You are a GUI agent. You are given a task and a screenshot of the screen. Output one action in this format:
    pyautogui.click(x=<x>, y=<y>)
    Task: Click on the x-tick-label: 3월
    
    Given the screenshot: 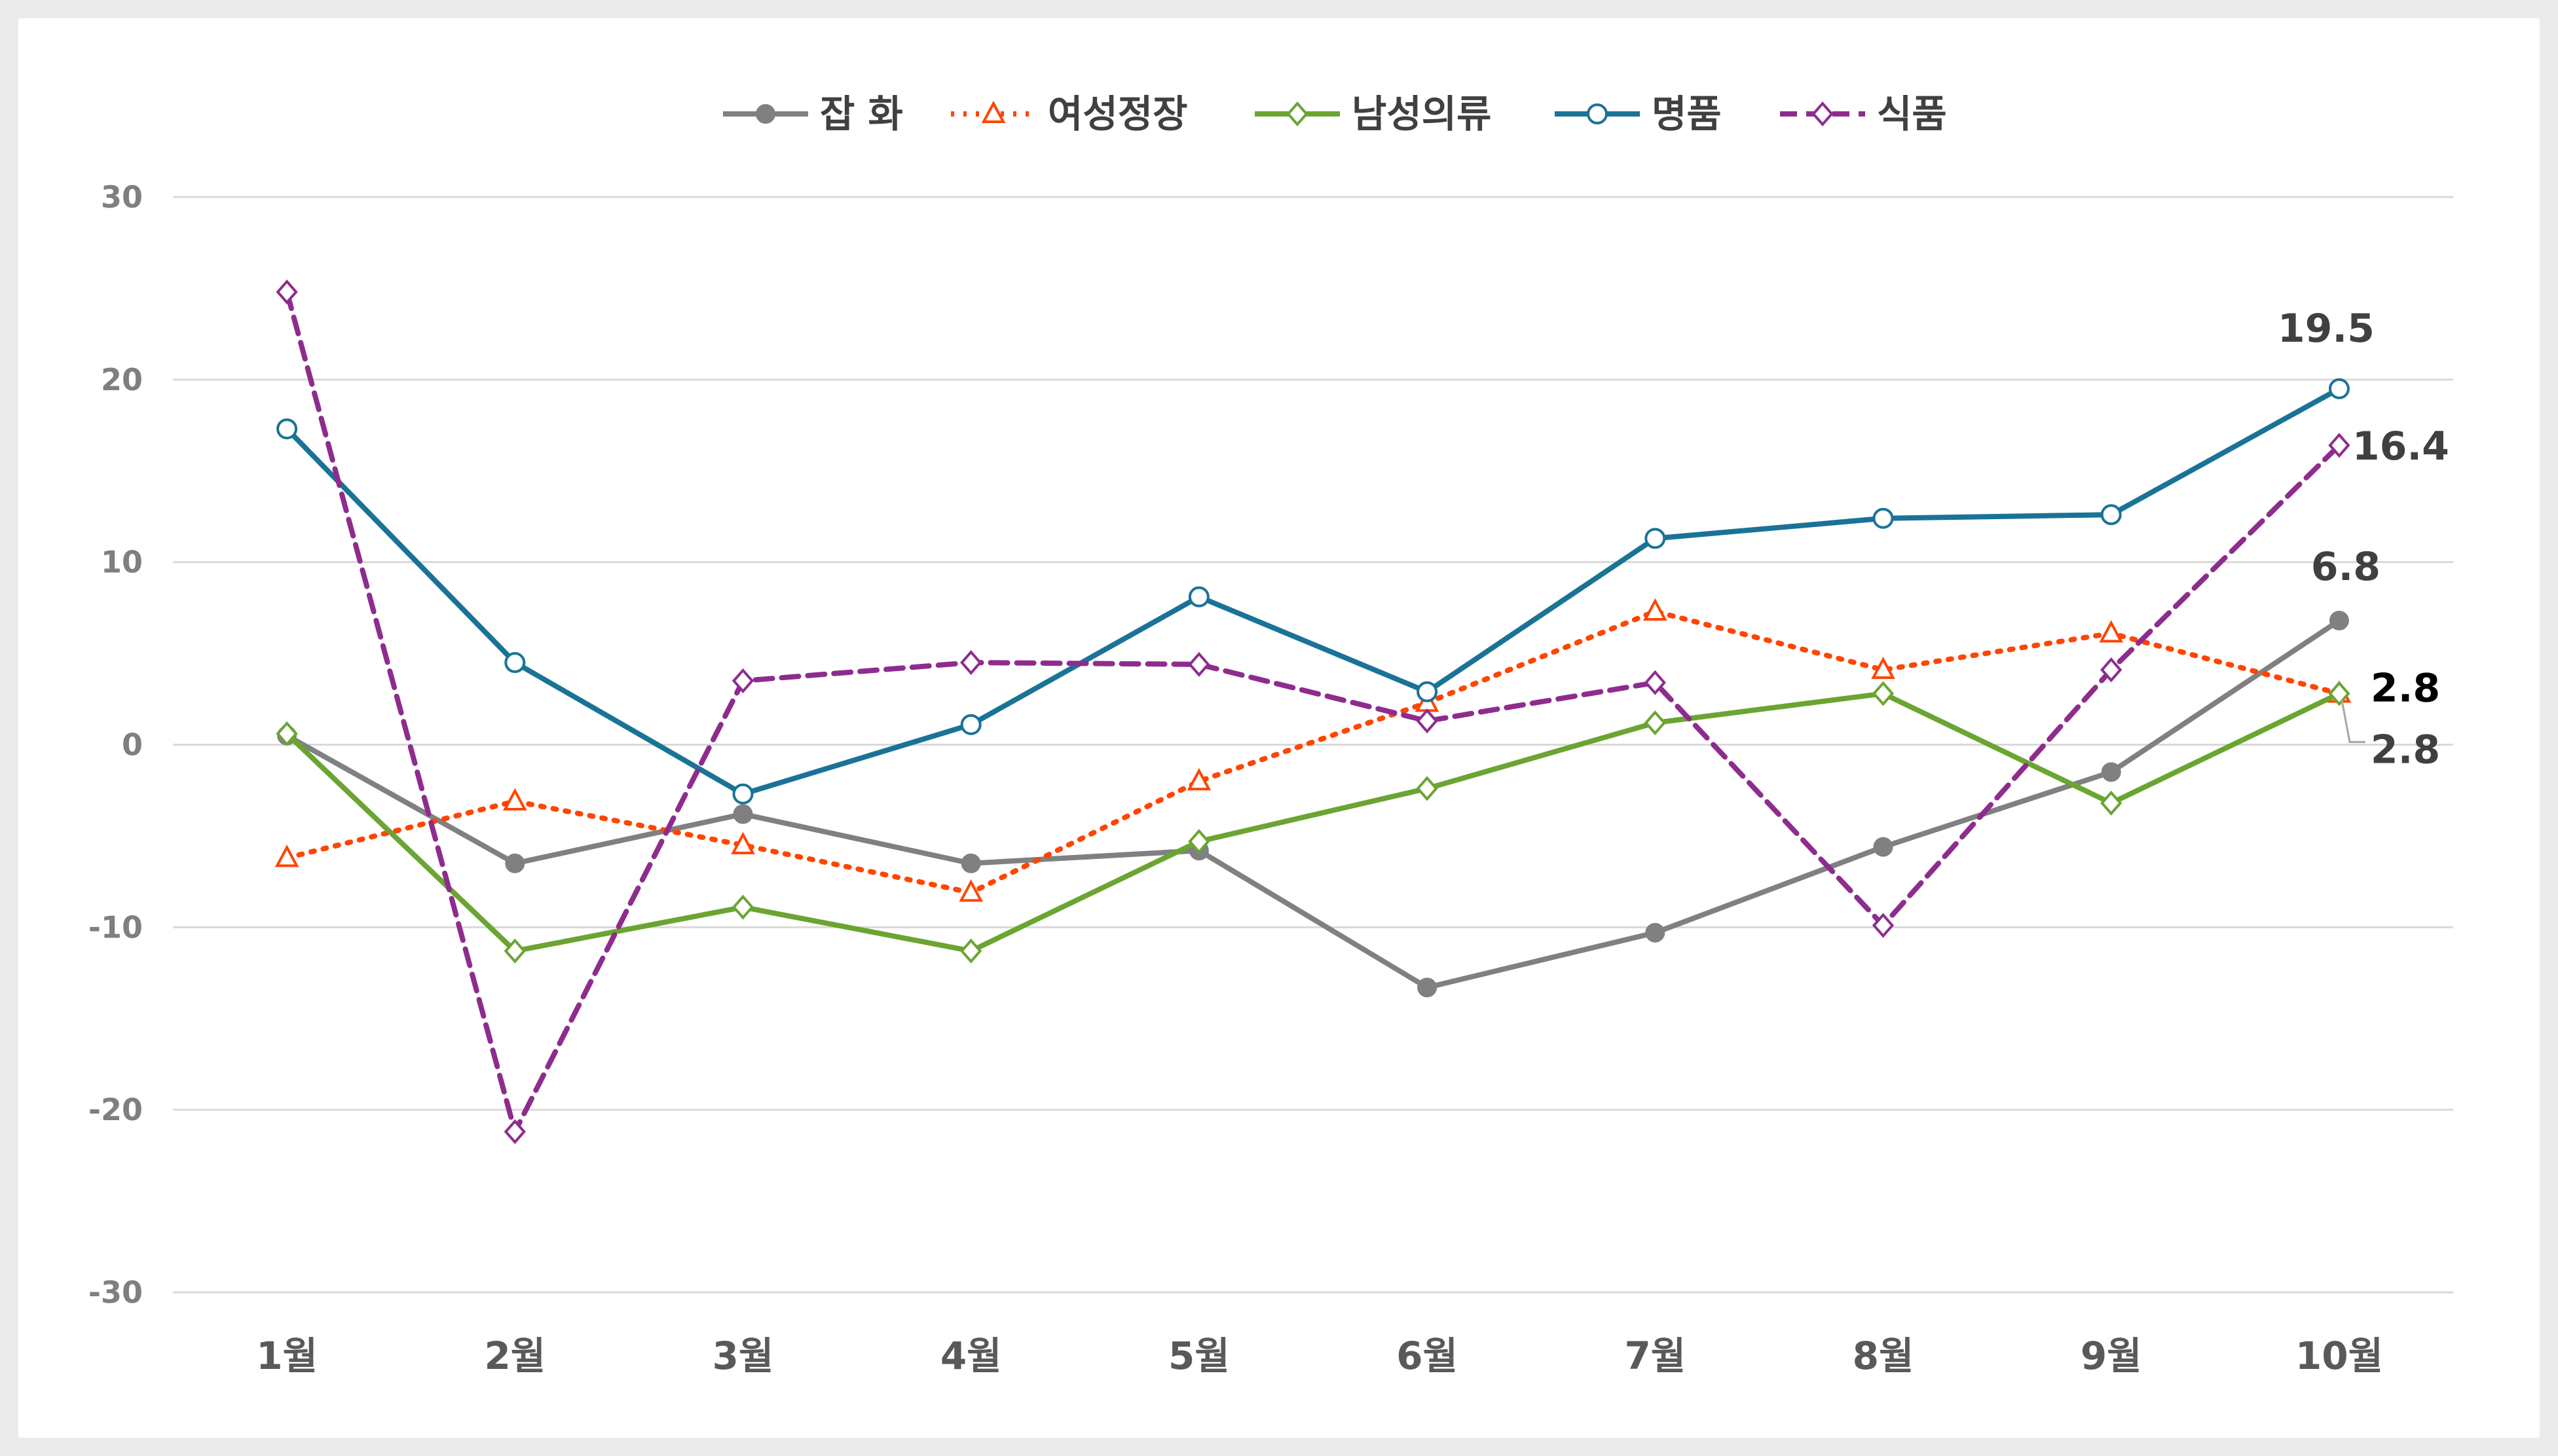 What is the action you would take?
    pyautogui.click(x=744, y=1356)
    